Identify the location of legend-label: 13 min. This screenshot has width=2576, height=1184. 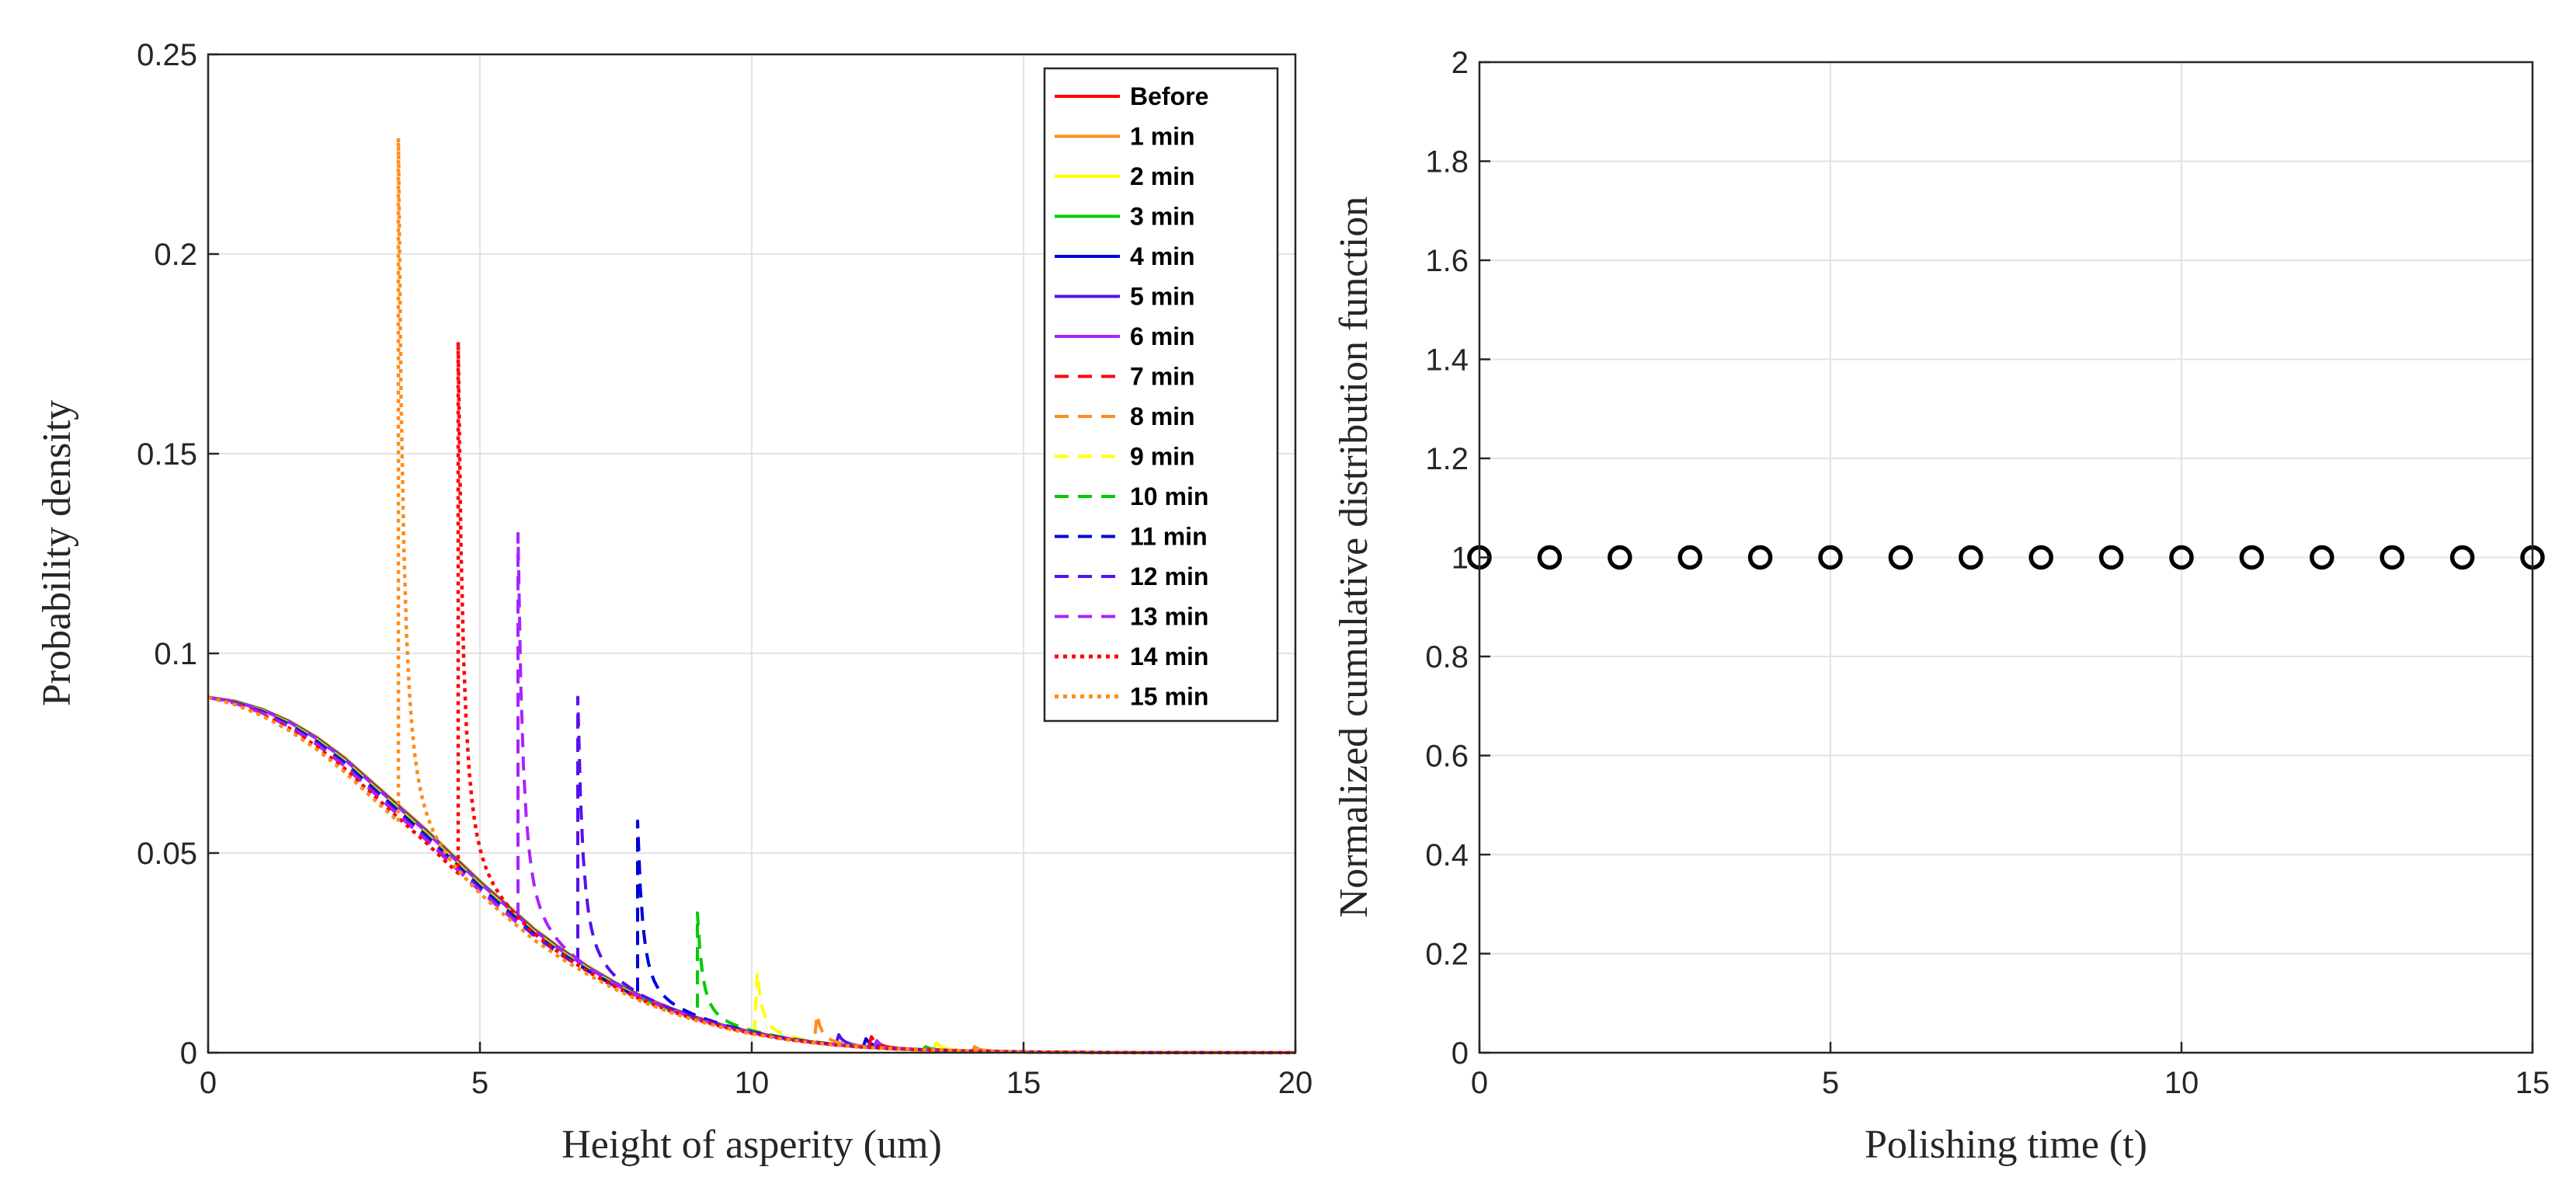
(1169, 617).